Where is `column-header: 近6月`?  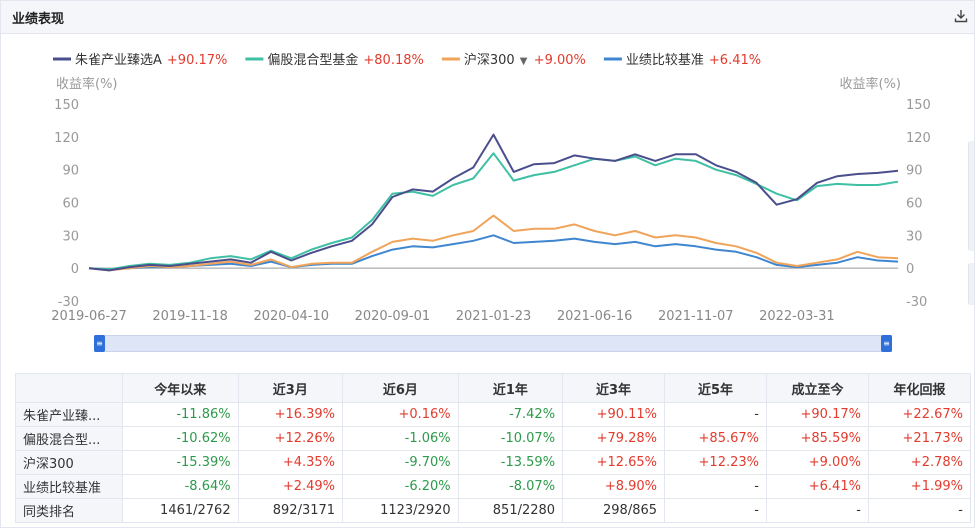 column-header: 近6月 is located at coordinates (400, 388).